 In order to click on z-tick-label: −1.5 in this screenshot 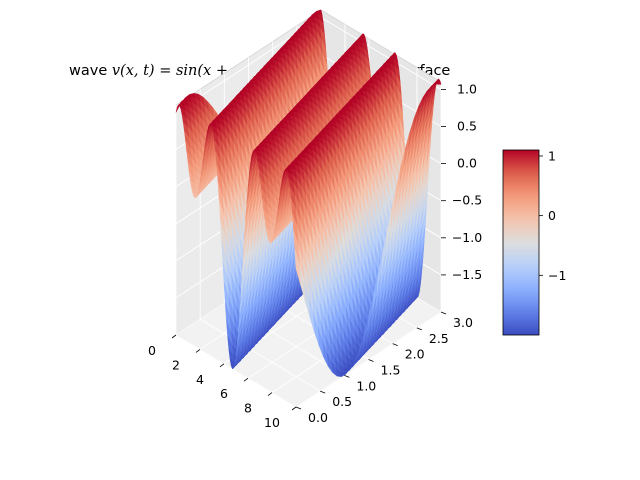, I will do `click(467, 274)`.